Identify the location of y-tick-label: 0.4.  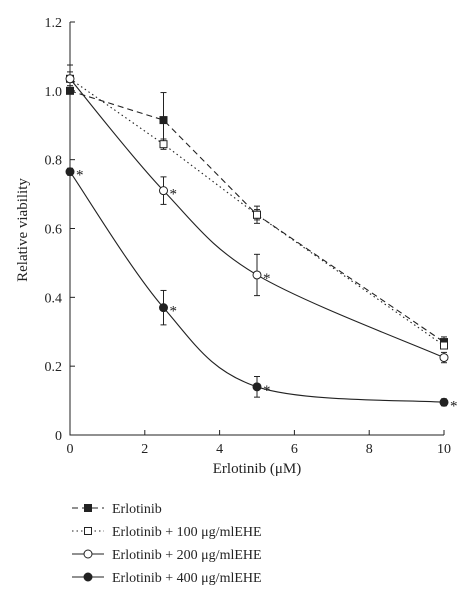
(54, 298).